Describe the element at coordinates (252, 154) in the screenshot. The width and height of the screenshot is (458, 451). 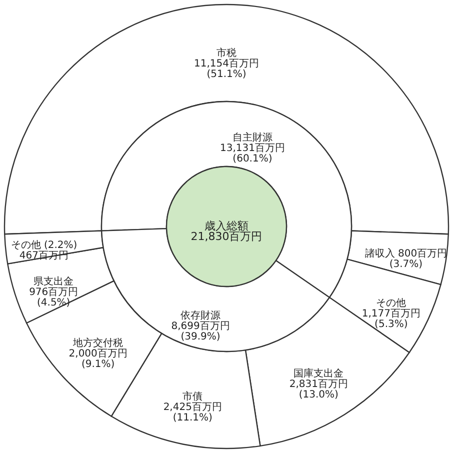
I see `data-label: 13,131百万円 (60.1%)` at that location.